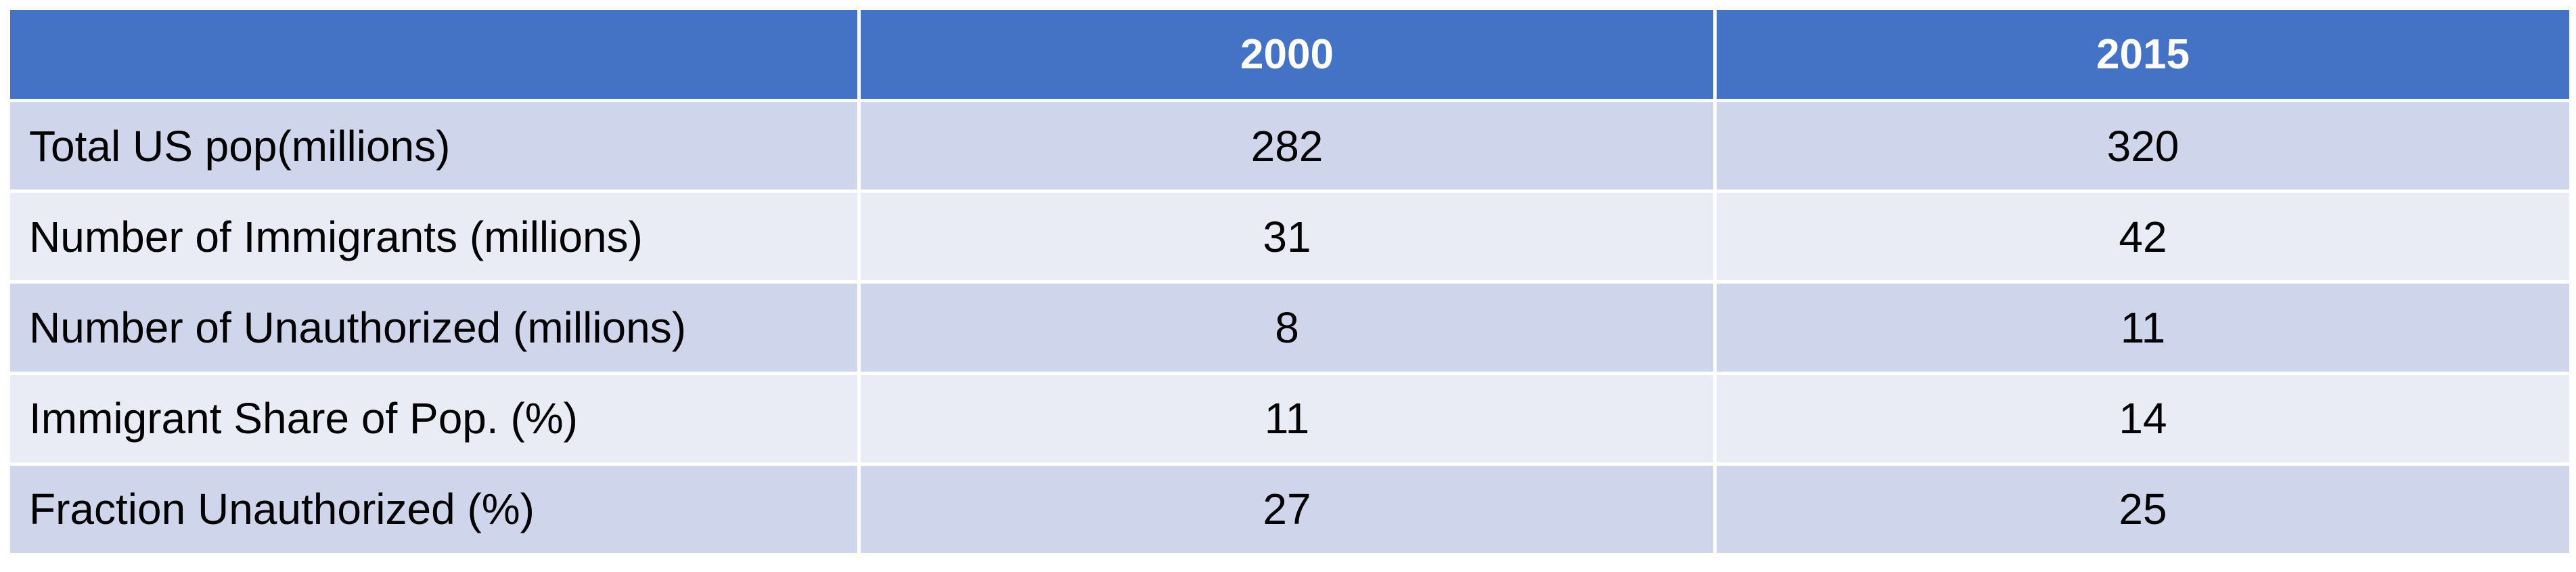 The height and width of the screenshot is (572, 2576). Describe the element at coordinates (1287, 237) in the screenshot. I see `cell-value: 31` at that location.